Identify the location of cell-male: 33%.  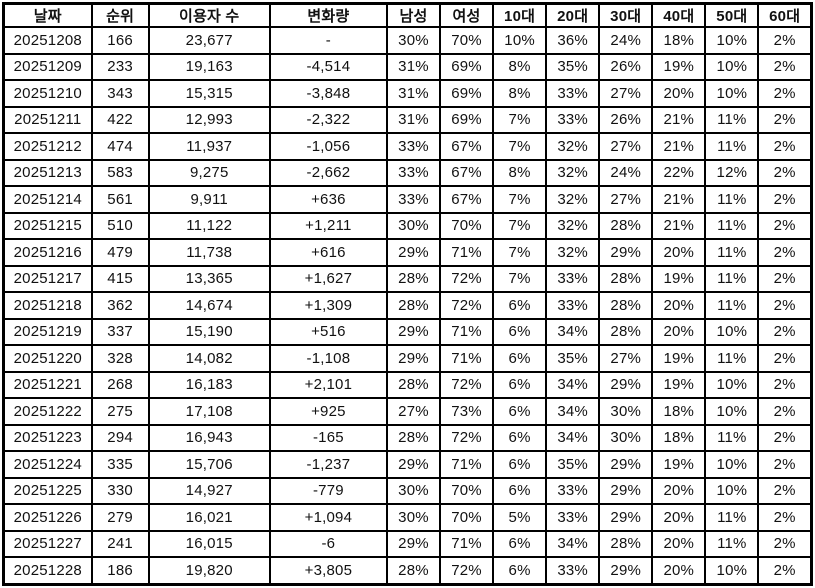
(413, 172).